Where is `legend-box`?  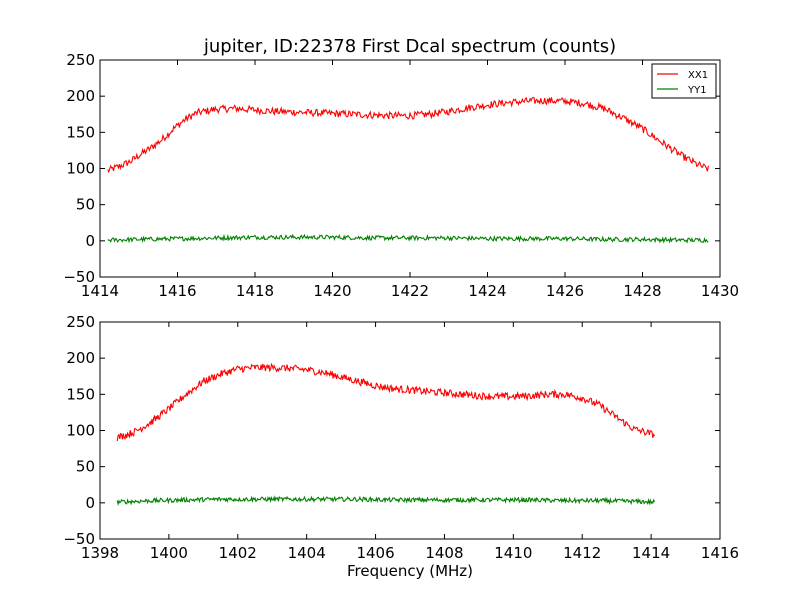 legend-box is located at coordinates (684, 81).